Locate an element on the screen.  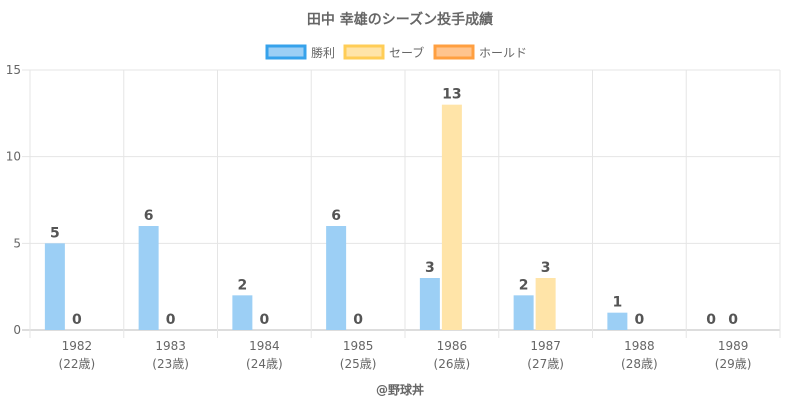
value-label-0-6: 1 is located at coordinates (618, 303).